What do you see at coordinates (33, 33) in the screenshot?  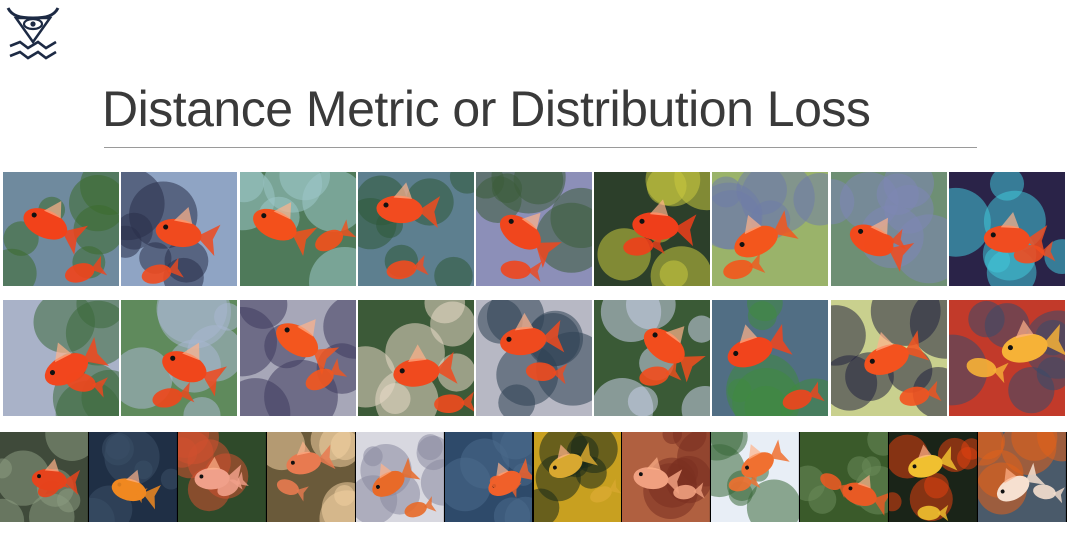 I see `bull-eye-waves-icon` at bounding box center [33, 33].